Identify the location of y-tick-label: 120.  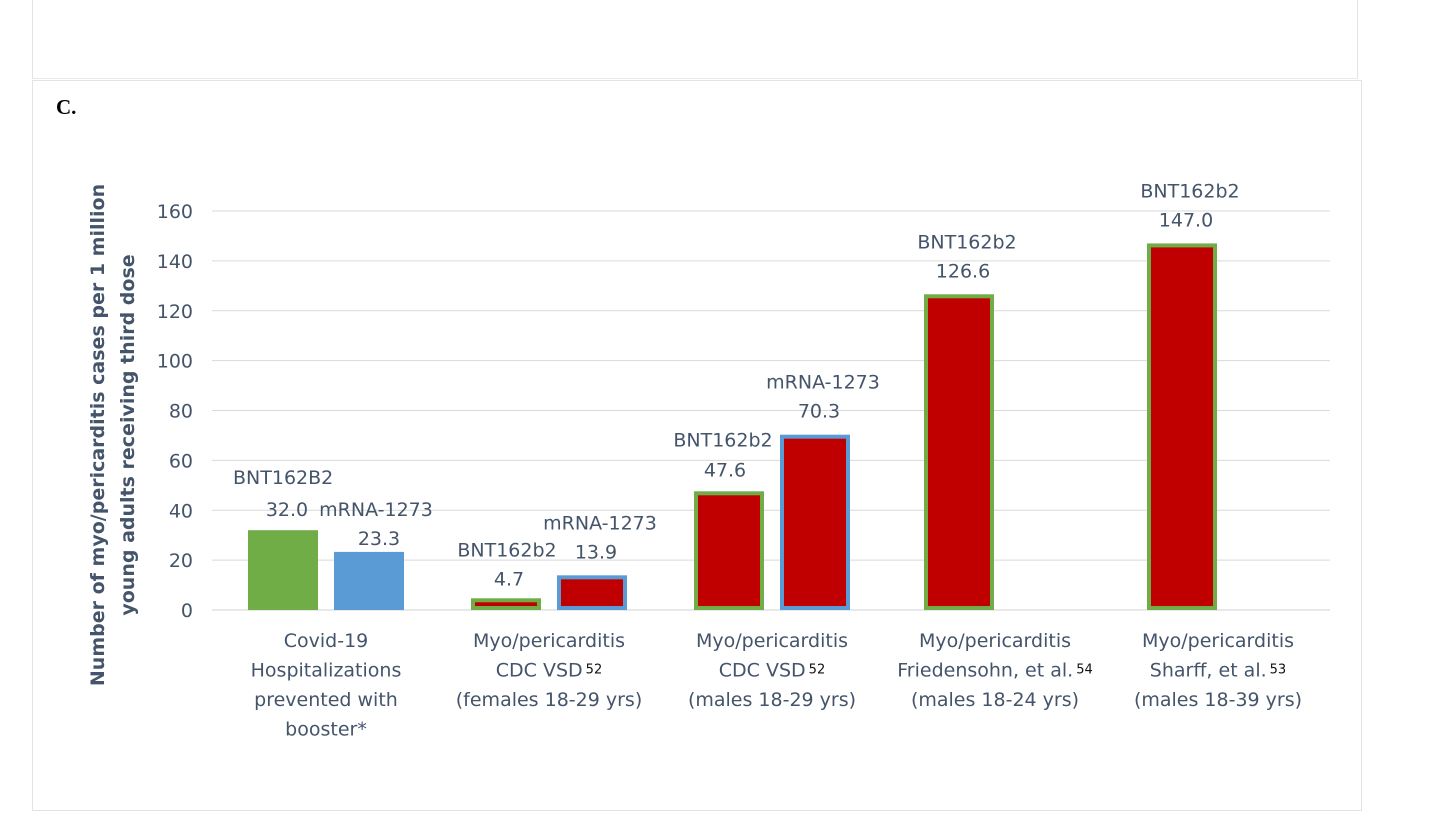
(175, 312).